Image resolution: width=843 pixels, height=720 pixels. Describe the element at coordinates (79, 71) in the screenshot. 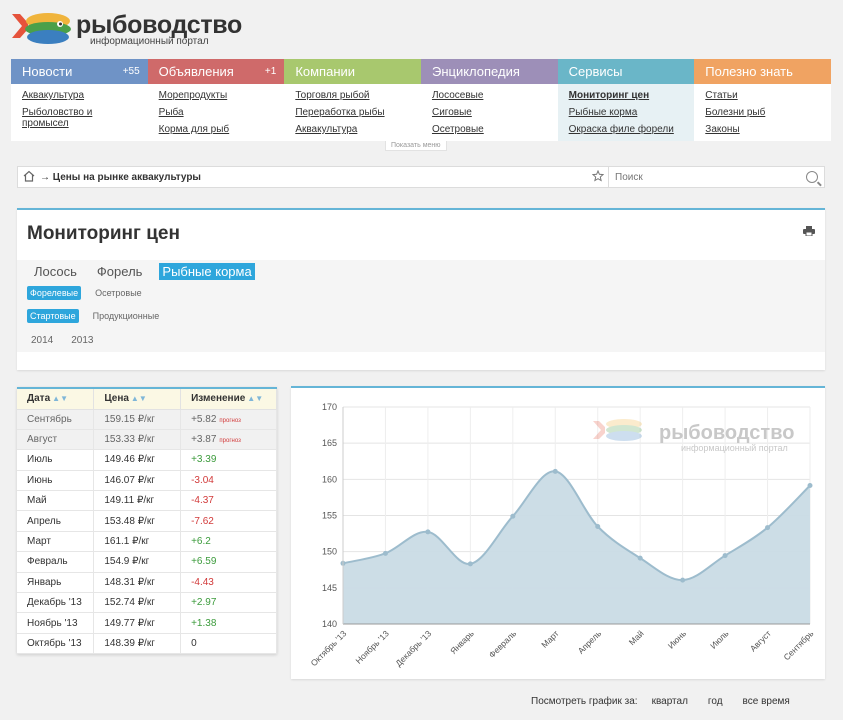

I see `nav-tab: Новости +55` at that location.